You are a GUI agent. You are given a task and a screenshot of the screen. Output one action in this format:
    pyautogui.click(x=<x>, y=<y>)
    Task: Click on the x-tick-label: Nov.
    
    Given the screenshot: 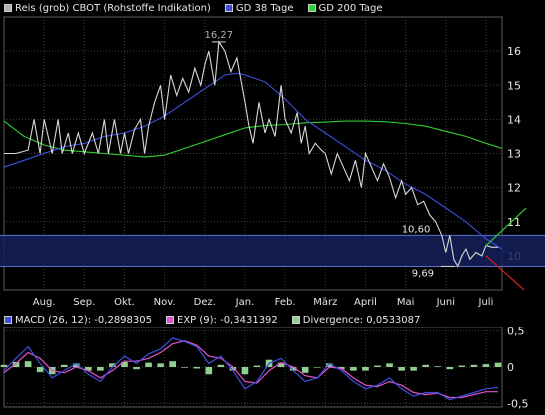 What is the action you would take?
    pyautogui.click(x=165, y=302)
    